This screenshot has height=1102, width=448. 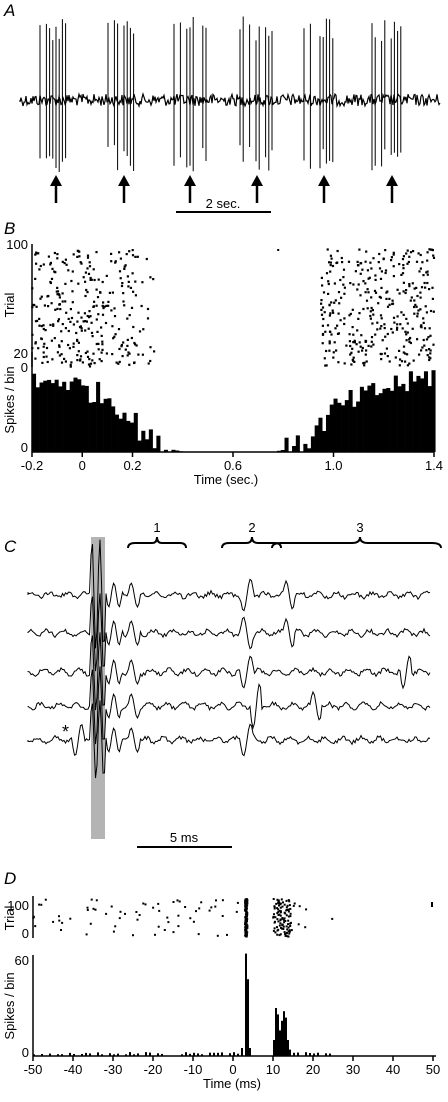 What do you see at coordinates (22, 960) in the screenshot?
I see `hist-ytick: 60` at bounding box center [22, 960].